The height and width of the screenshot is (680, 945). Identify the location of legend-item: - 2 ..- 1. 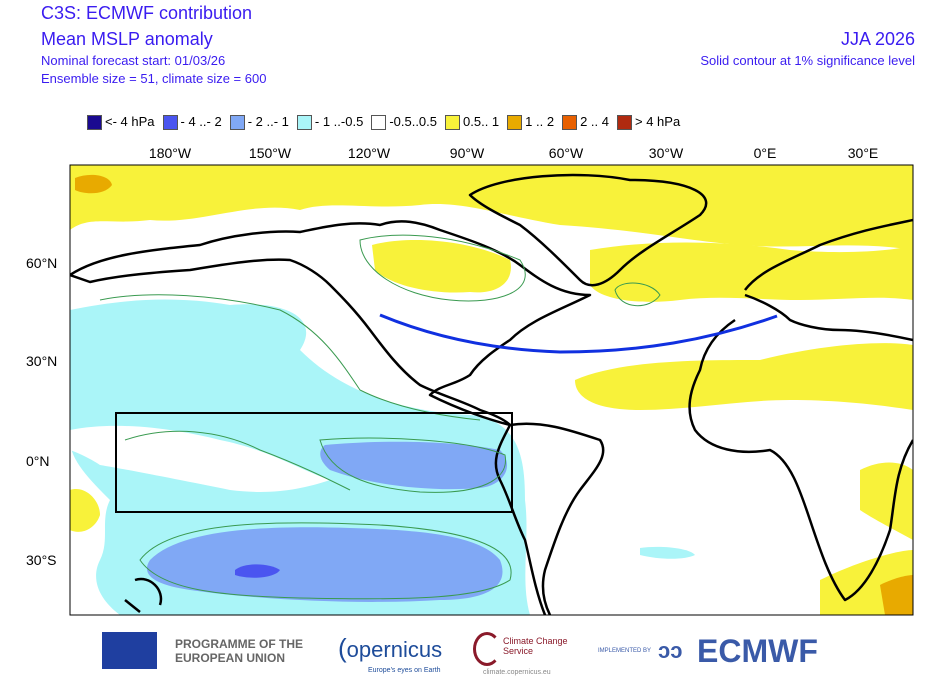
(259, 122).